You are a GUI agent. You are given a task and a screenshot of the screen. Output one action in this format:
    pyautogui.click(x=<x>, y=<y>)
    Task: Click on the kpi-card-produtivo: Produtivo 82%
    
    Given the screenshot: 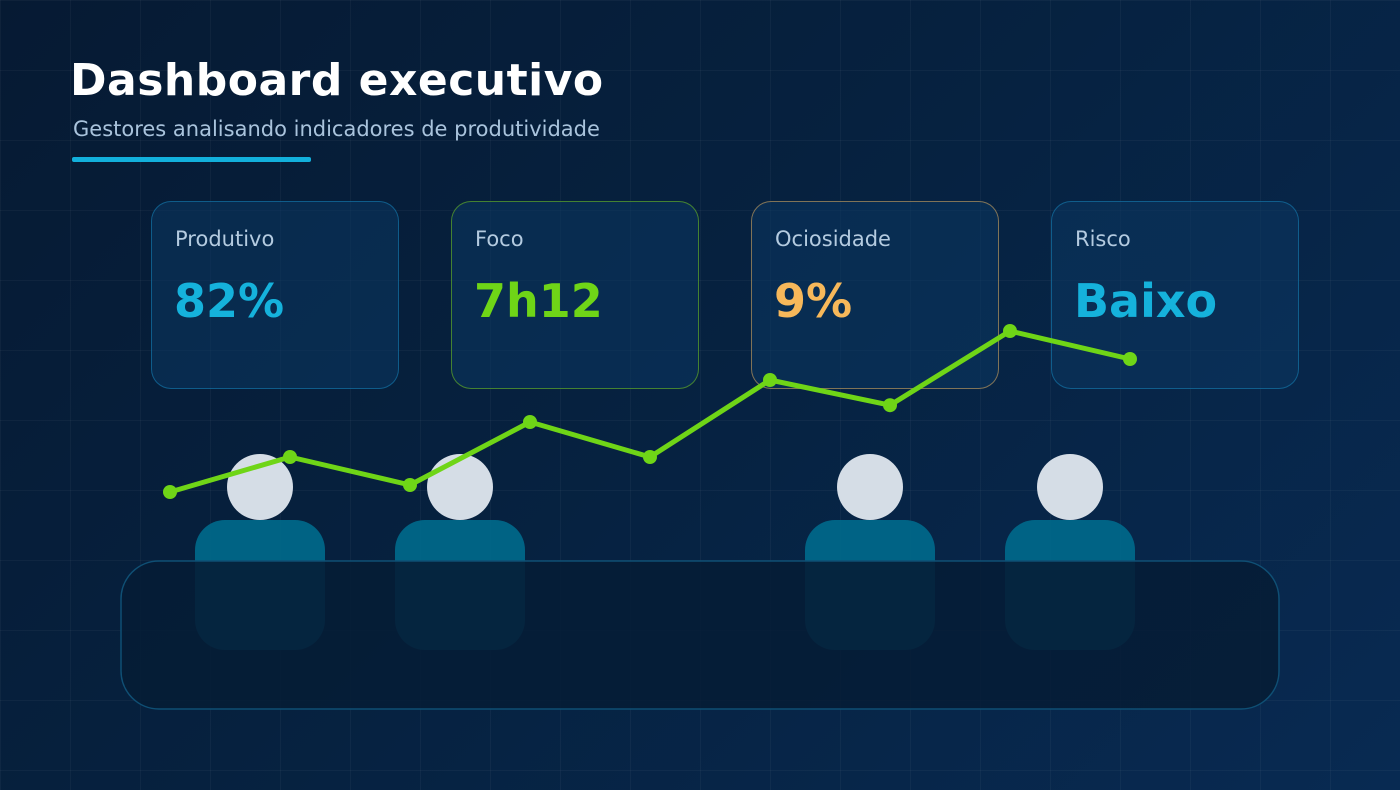 What is the action you would take?
    pyautogui.click(x=275, y=295)
    